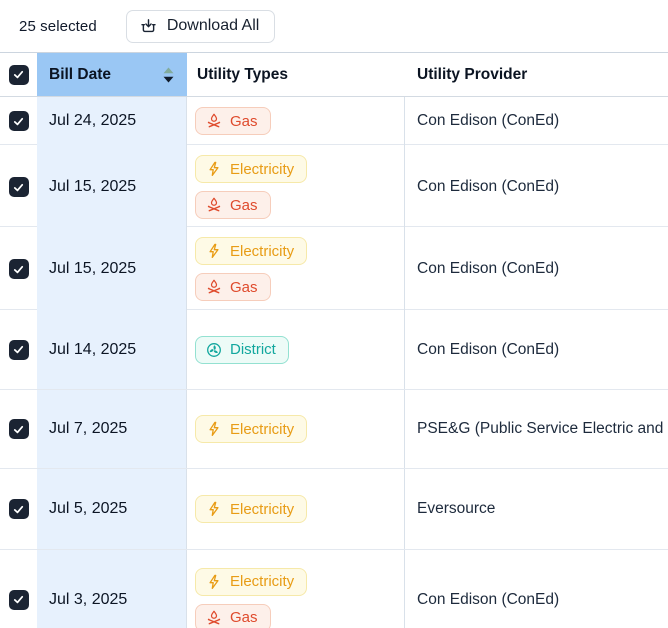  Describe the element at coordinates (80, 74) in the screenshot. I see `bill-date-header-label: Bill Date` at that location.